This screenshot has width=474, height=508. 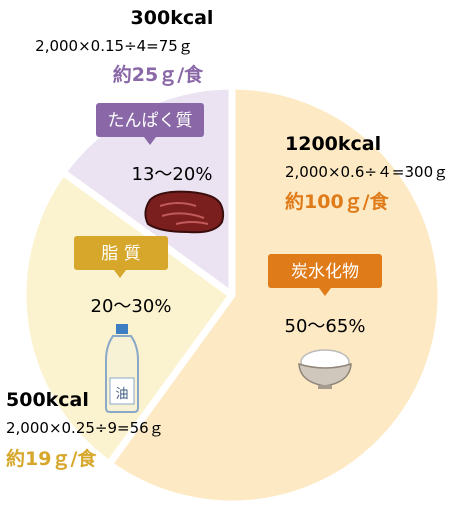 I want to click on protein-label: たんぱく質, so click(x=150, y=121).